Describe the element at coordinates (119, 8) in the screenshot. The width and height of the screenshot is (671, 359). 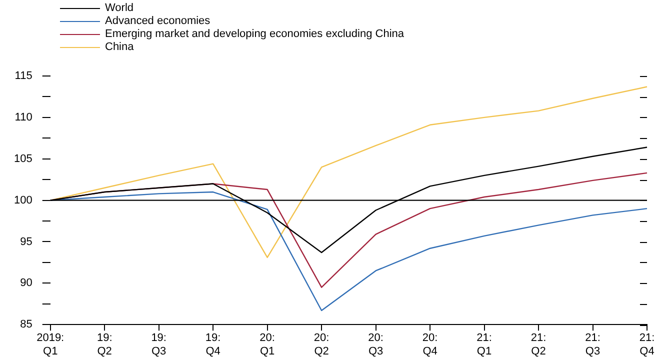
I see `legend-label: World` at that location.